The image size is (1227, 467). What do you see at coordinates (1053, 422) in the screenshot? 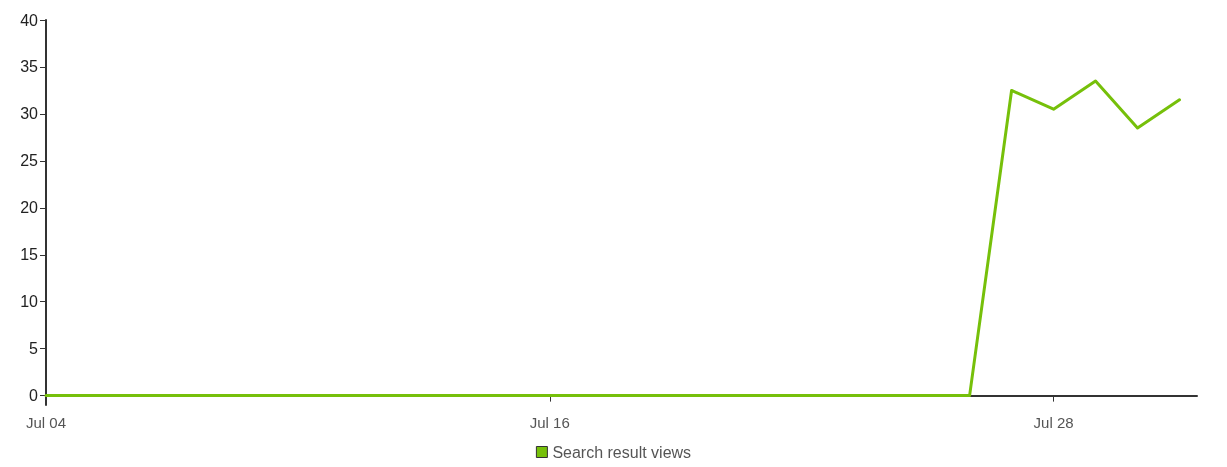
I see `x-tick-label: Jul 28` at bounding box center [1053, 422].